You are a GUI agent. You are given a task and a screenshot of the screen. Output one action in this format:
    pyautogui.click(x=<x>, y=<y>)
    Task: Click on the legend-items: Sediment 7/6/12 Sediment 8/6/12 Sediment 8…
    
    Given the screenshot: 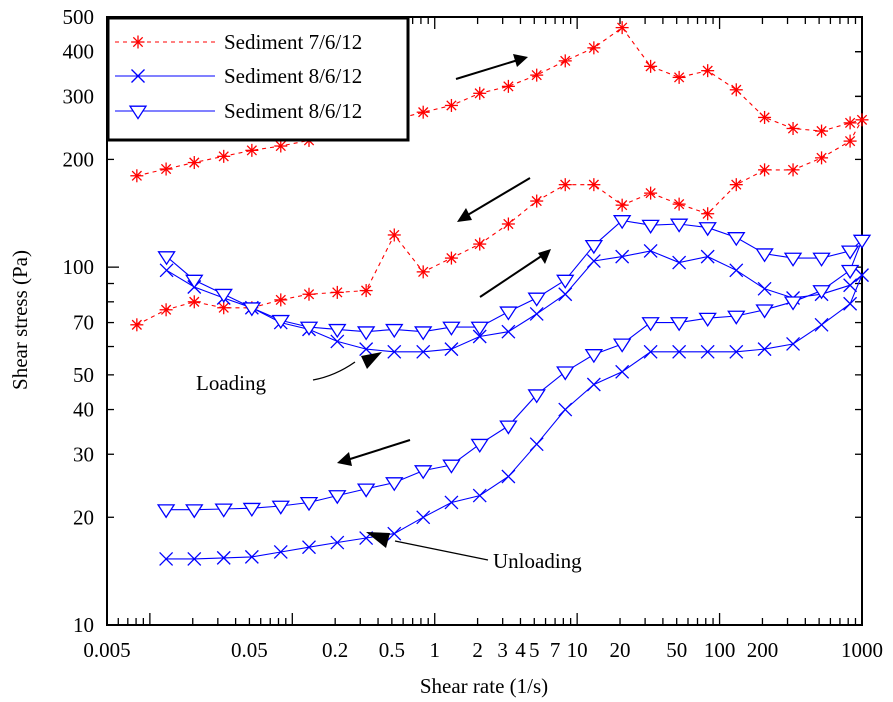 What is the action you would take?
    pyautogui.click(x=238, y=76)
    